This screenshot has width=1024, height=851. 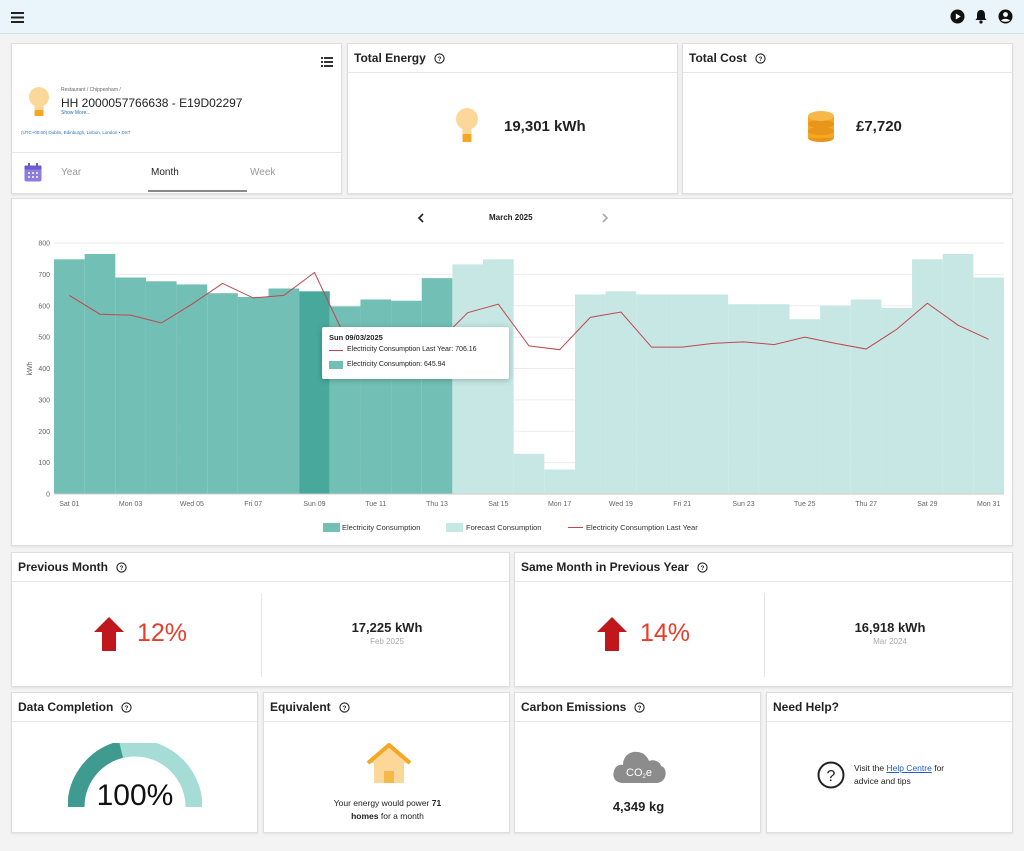 I want to click on list-view-icon, so click(x=327, y=63).